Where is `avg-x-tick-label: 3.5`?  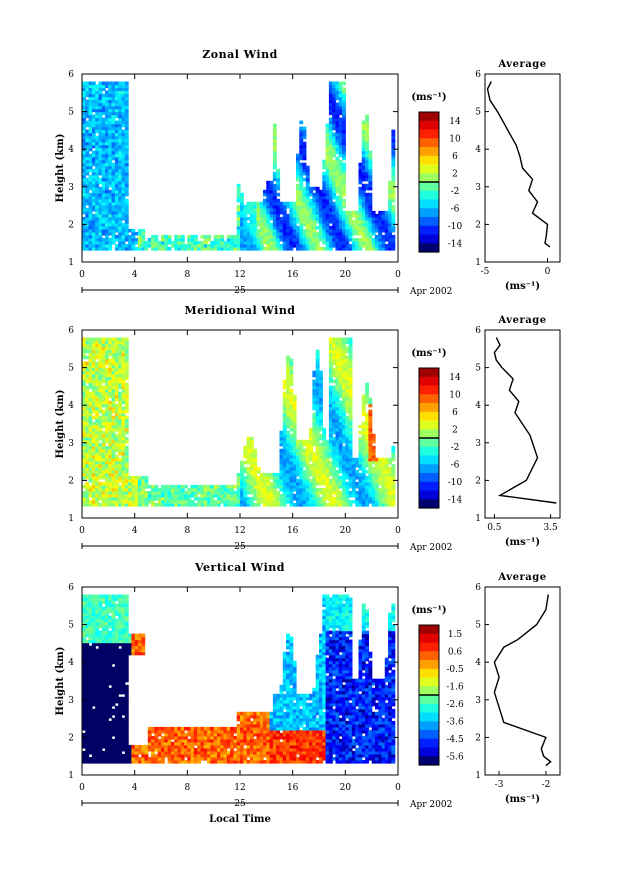 avg-x-tick-label: 3.5 is located at coordinates (550, 528).